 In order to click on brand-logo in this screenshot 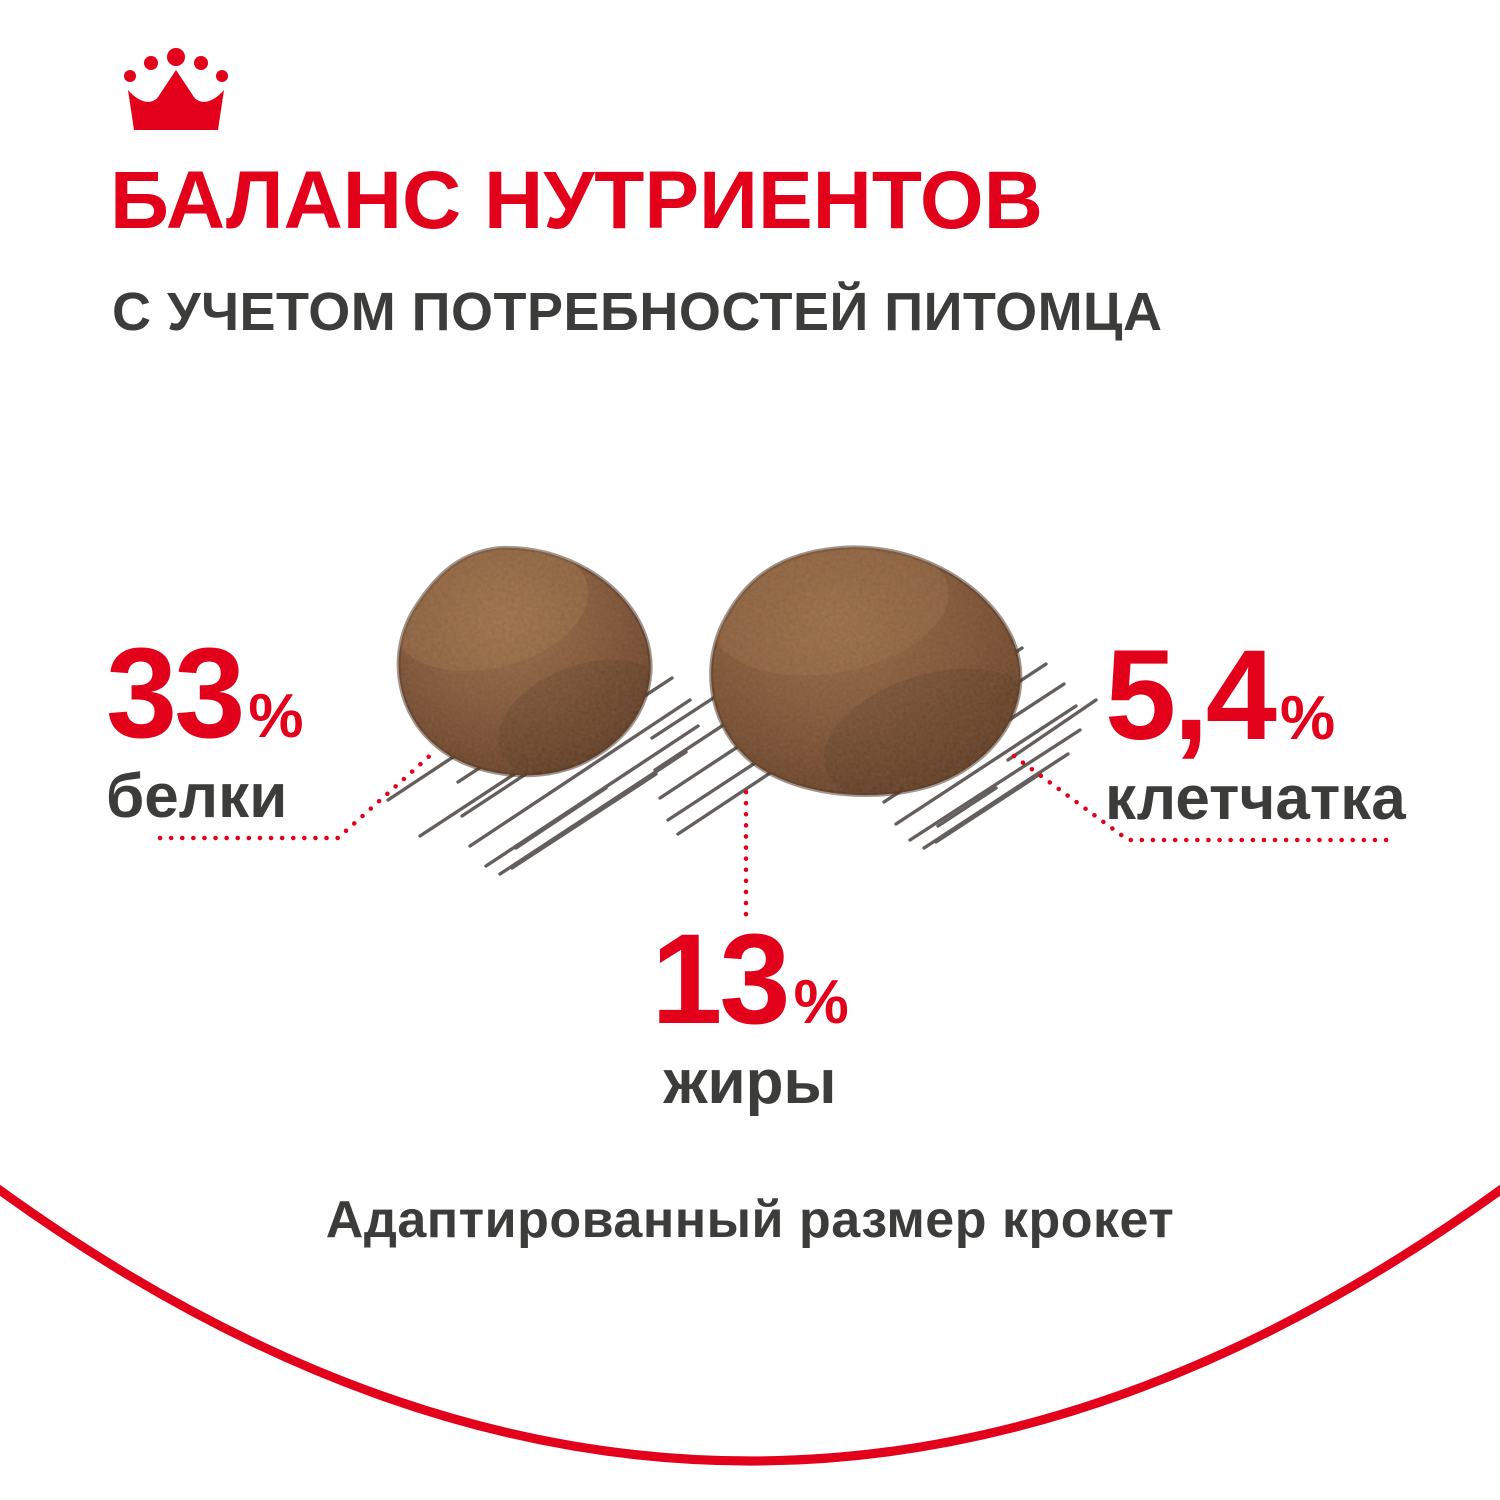, I will do `click(176, 92)`.